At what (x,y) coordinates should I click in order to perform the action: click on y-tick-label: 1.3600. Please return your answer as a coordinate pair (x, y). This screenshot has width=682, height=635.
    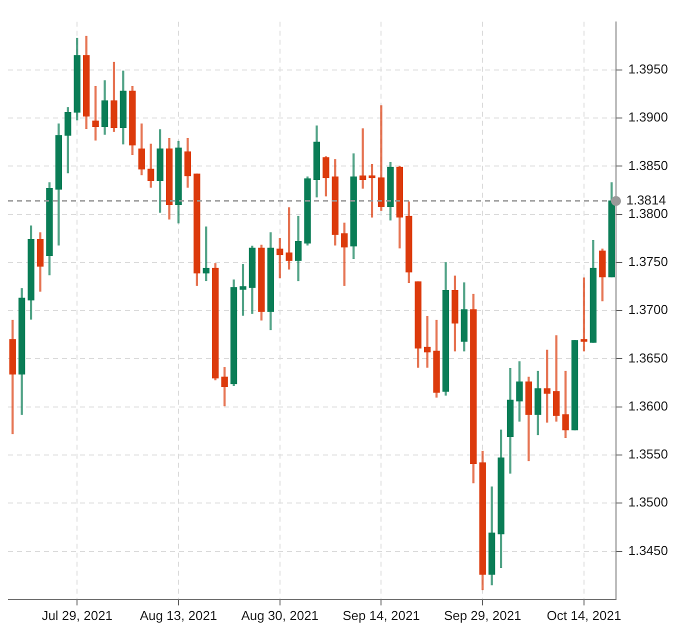
    Looking at the image, I should click on (648, 406).